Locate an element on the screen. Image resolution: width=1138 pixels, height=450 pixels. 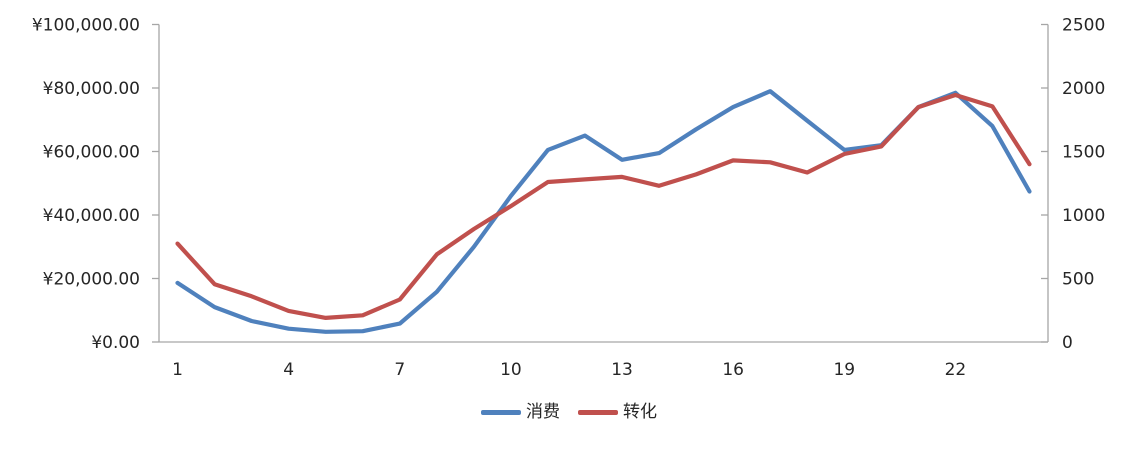
legend-label-conversion: 转化 is located at coordinates (640, 412).